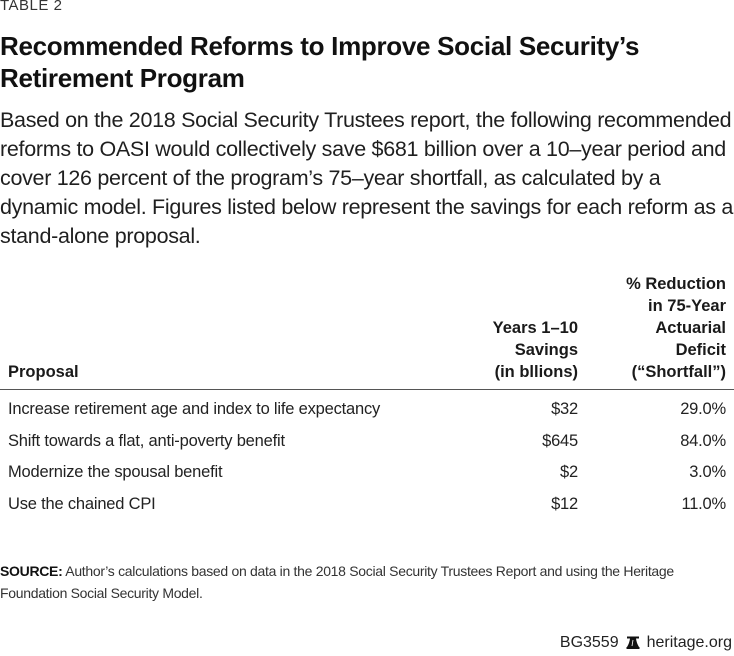 Image resolution: width=734 pixels, height=656 pixels. I want to click on footer: BG3559 heritage.org, so click(646, 643).